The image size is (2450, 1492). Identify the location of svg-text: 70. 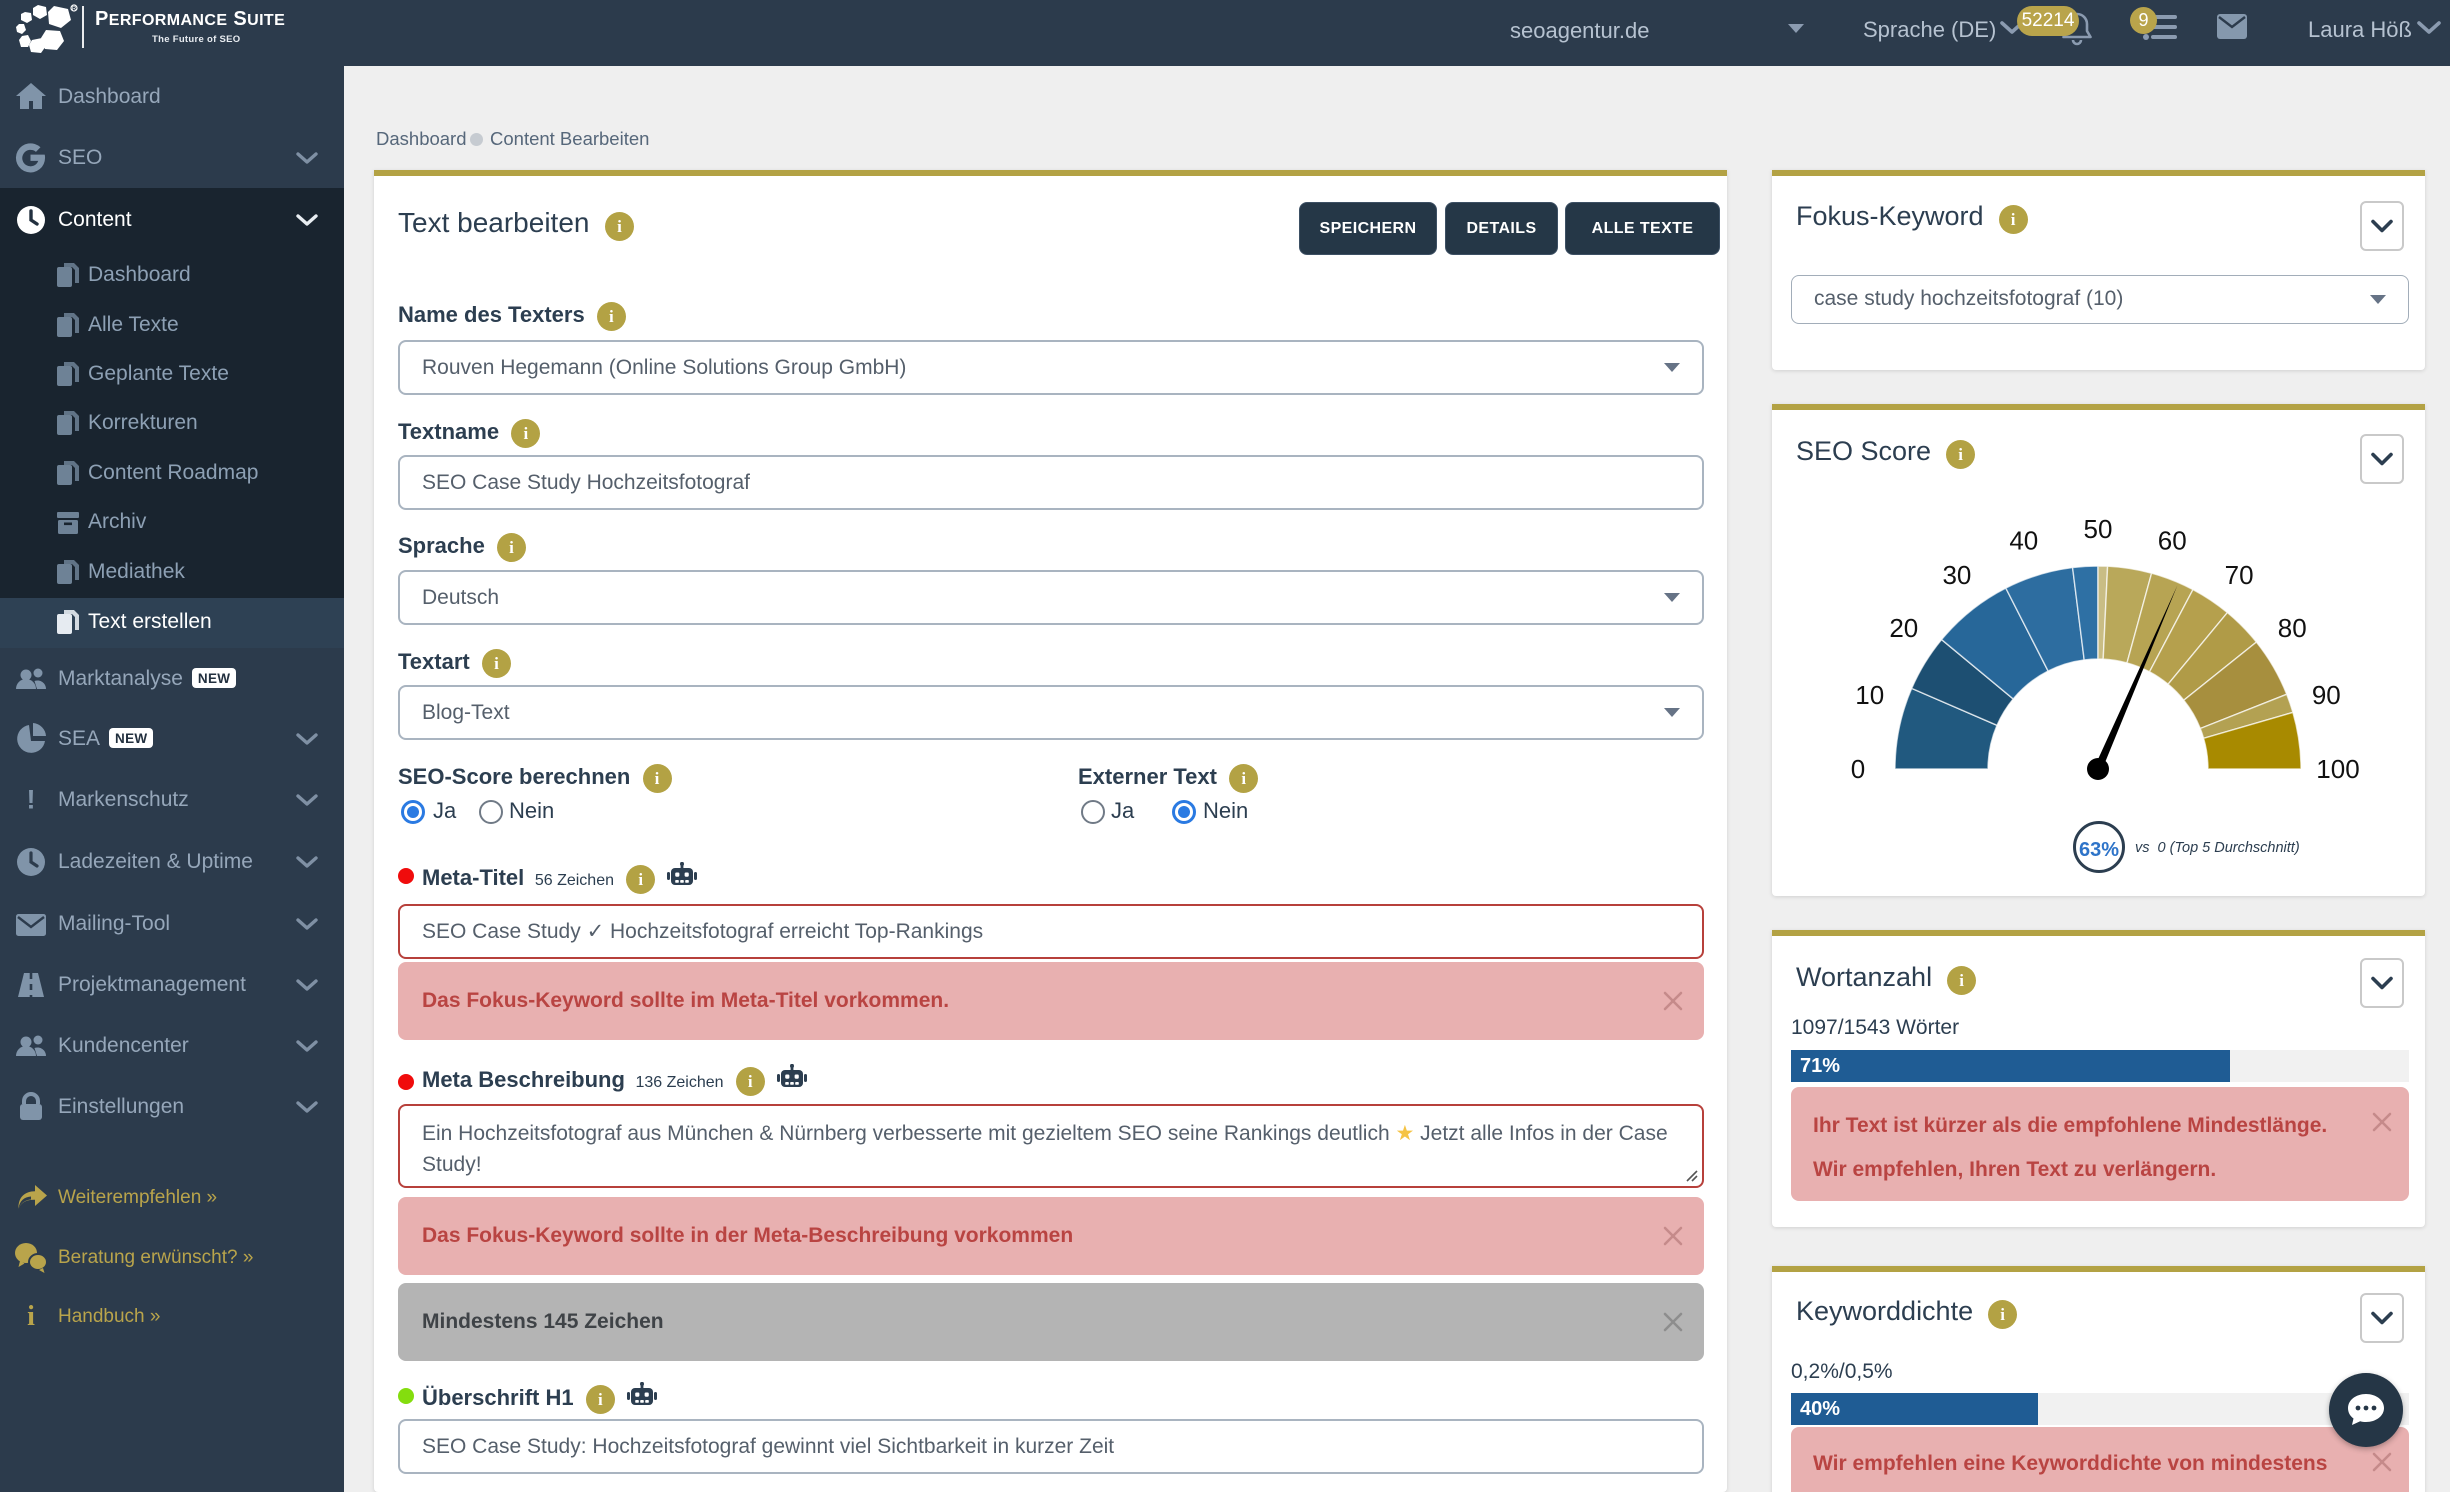
(2239, 575).